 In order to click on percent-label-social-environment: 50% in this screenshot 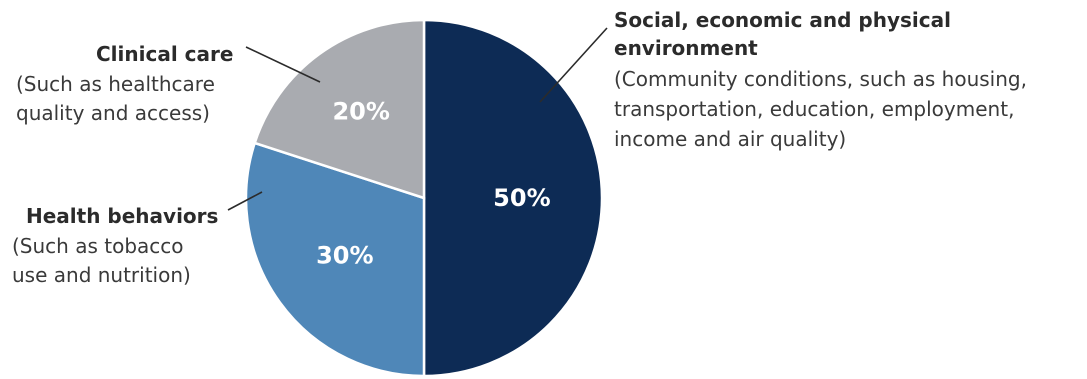, I will do `click(521, 198)`.